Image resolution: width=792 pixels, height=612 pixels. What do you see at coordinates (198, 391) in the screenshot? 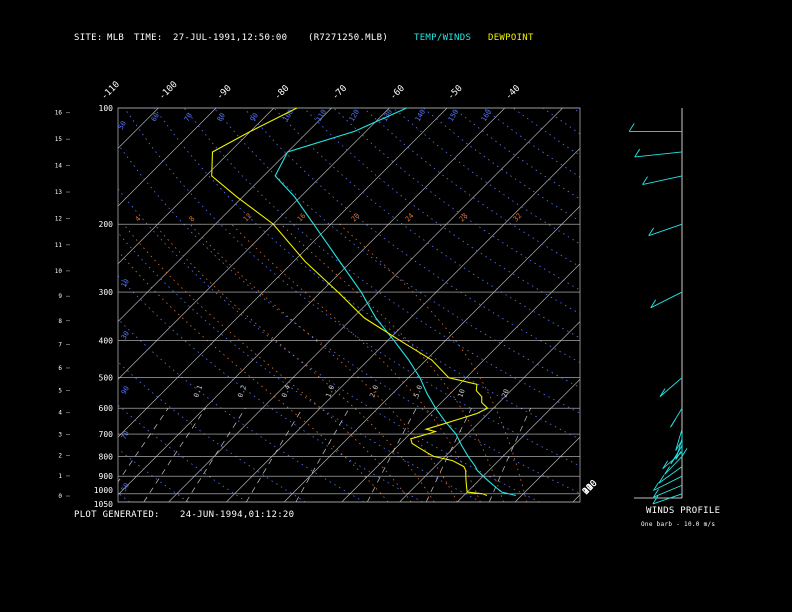
I see `mixing-ratio-label: 0.1` at bounding box center [198, 391].